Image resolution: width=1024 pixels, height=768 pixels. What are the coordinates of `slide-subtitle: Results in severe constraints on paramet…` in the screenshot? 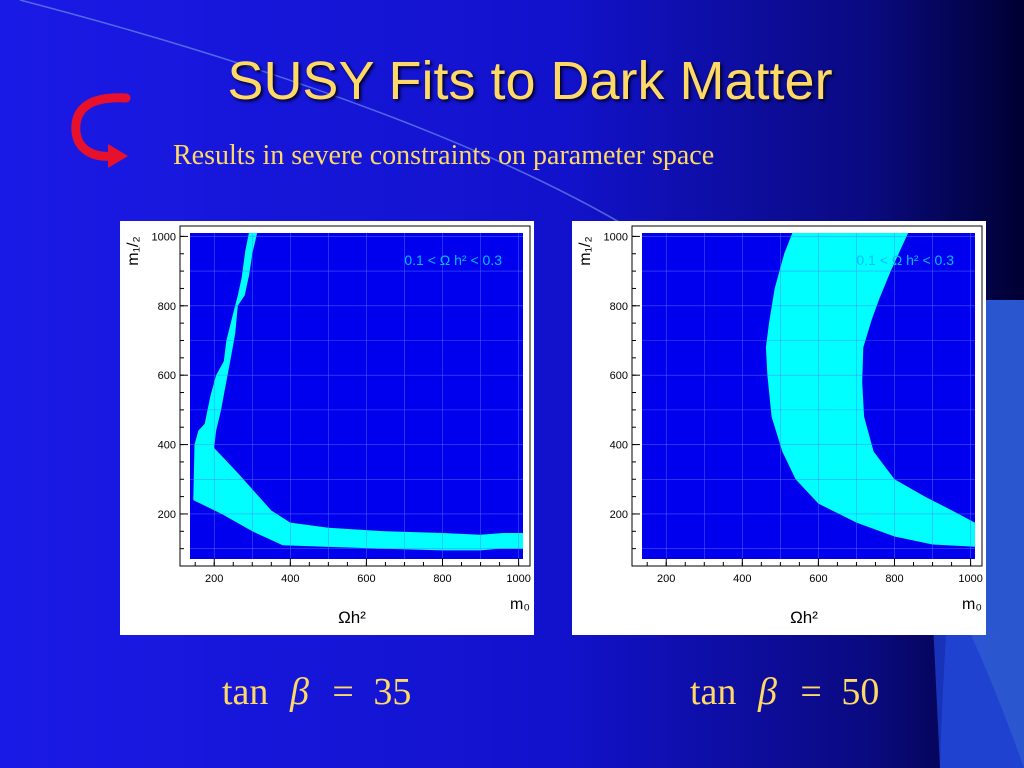 It's located at (444, 155).